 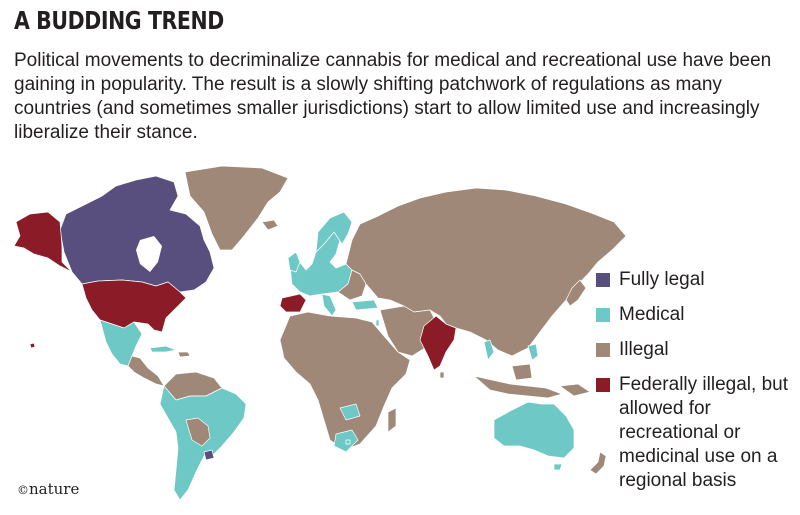 I want to click on region-iceland, so click(x=270, y=225).